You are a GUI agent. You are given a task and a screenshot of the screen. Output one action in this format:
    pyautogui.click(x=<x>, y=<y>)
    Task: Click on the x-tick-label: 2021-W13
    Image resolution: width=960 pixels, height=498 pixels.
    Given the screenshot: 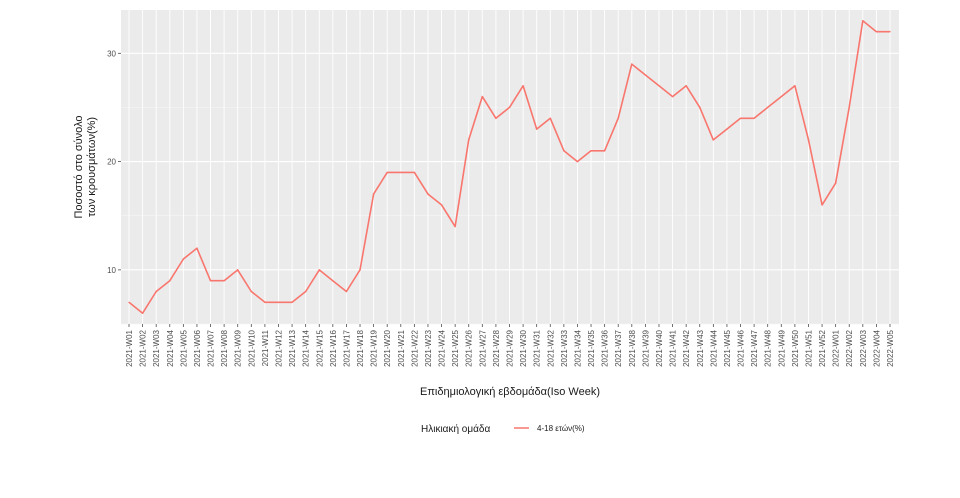 What is the action you would take?
    pyautogui.click(x=292, y=347)
    